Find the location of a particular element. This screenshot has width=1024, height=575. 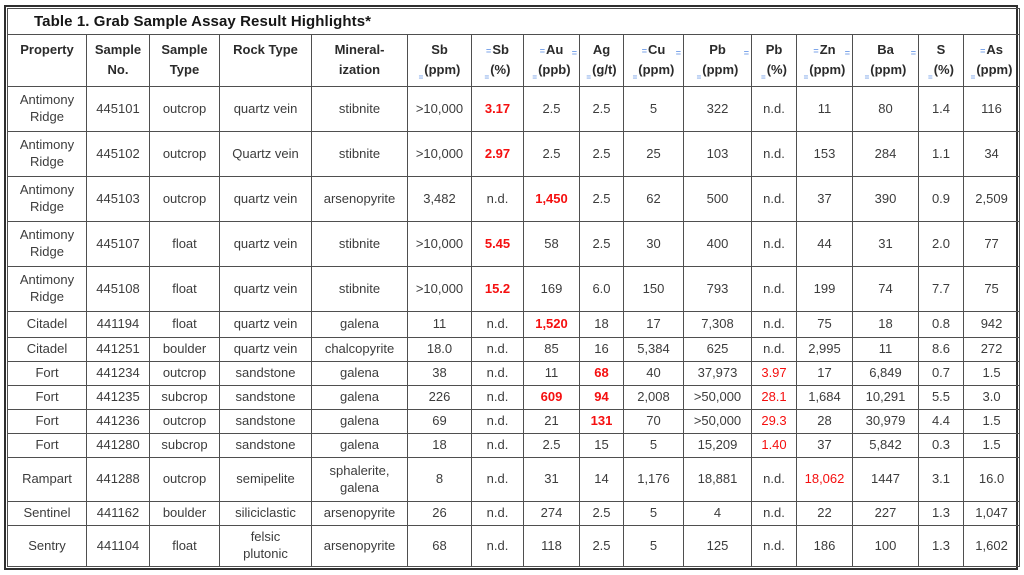

cell-value: 75 is located at coordinates (824, 324).